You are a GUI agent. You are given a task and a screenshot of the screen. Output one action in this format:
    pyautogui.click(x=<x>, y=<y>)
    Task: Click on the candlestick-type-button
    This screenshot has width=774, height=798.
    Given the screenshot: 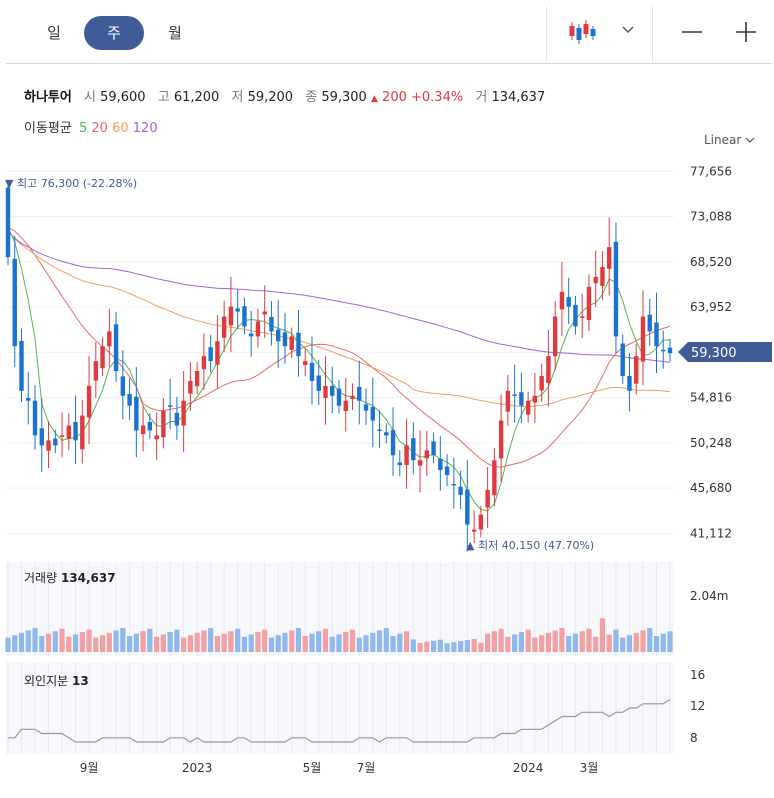 What is the action you would take?
    pyautogui.click(x=583, y=32)
    